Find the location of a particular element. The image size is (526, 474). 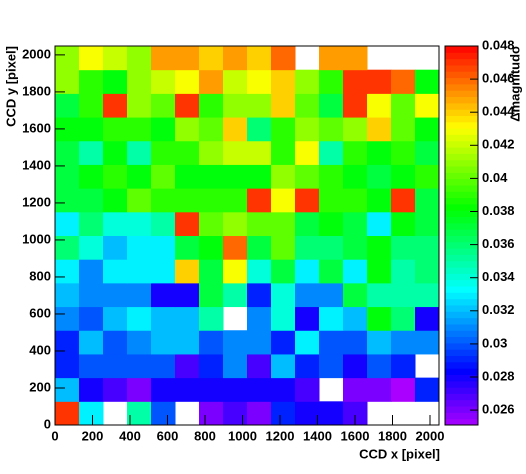

x-tick-label: 400 is located at coordinates (130, 435).